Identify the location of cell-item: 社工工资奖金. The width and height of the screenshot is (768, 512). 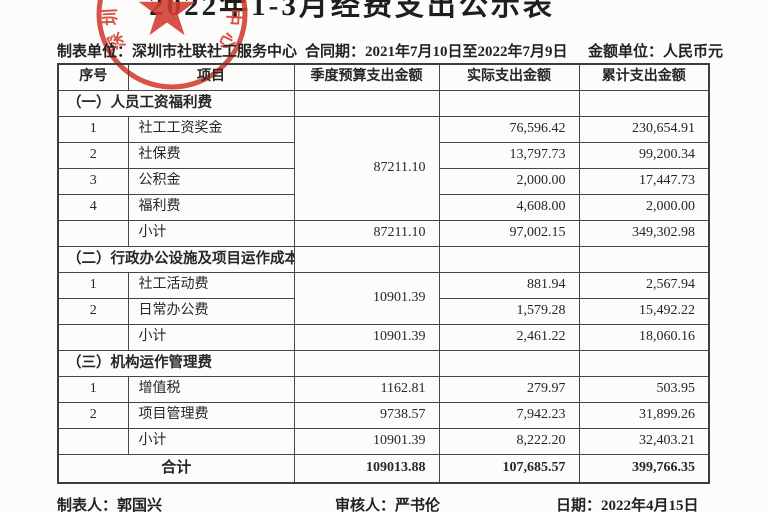
(211, 129).